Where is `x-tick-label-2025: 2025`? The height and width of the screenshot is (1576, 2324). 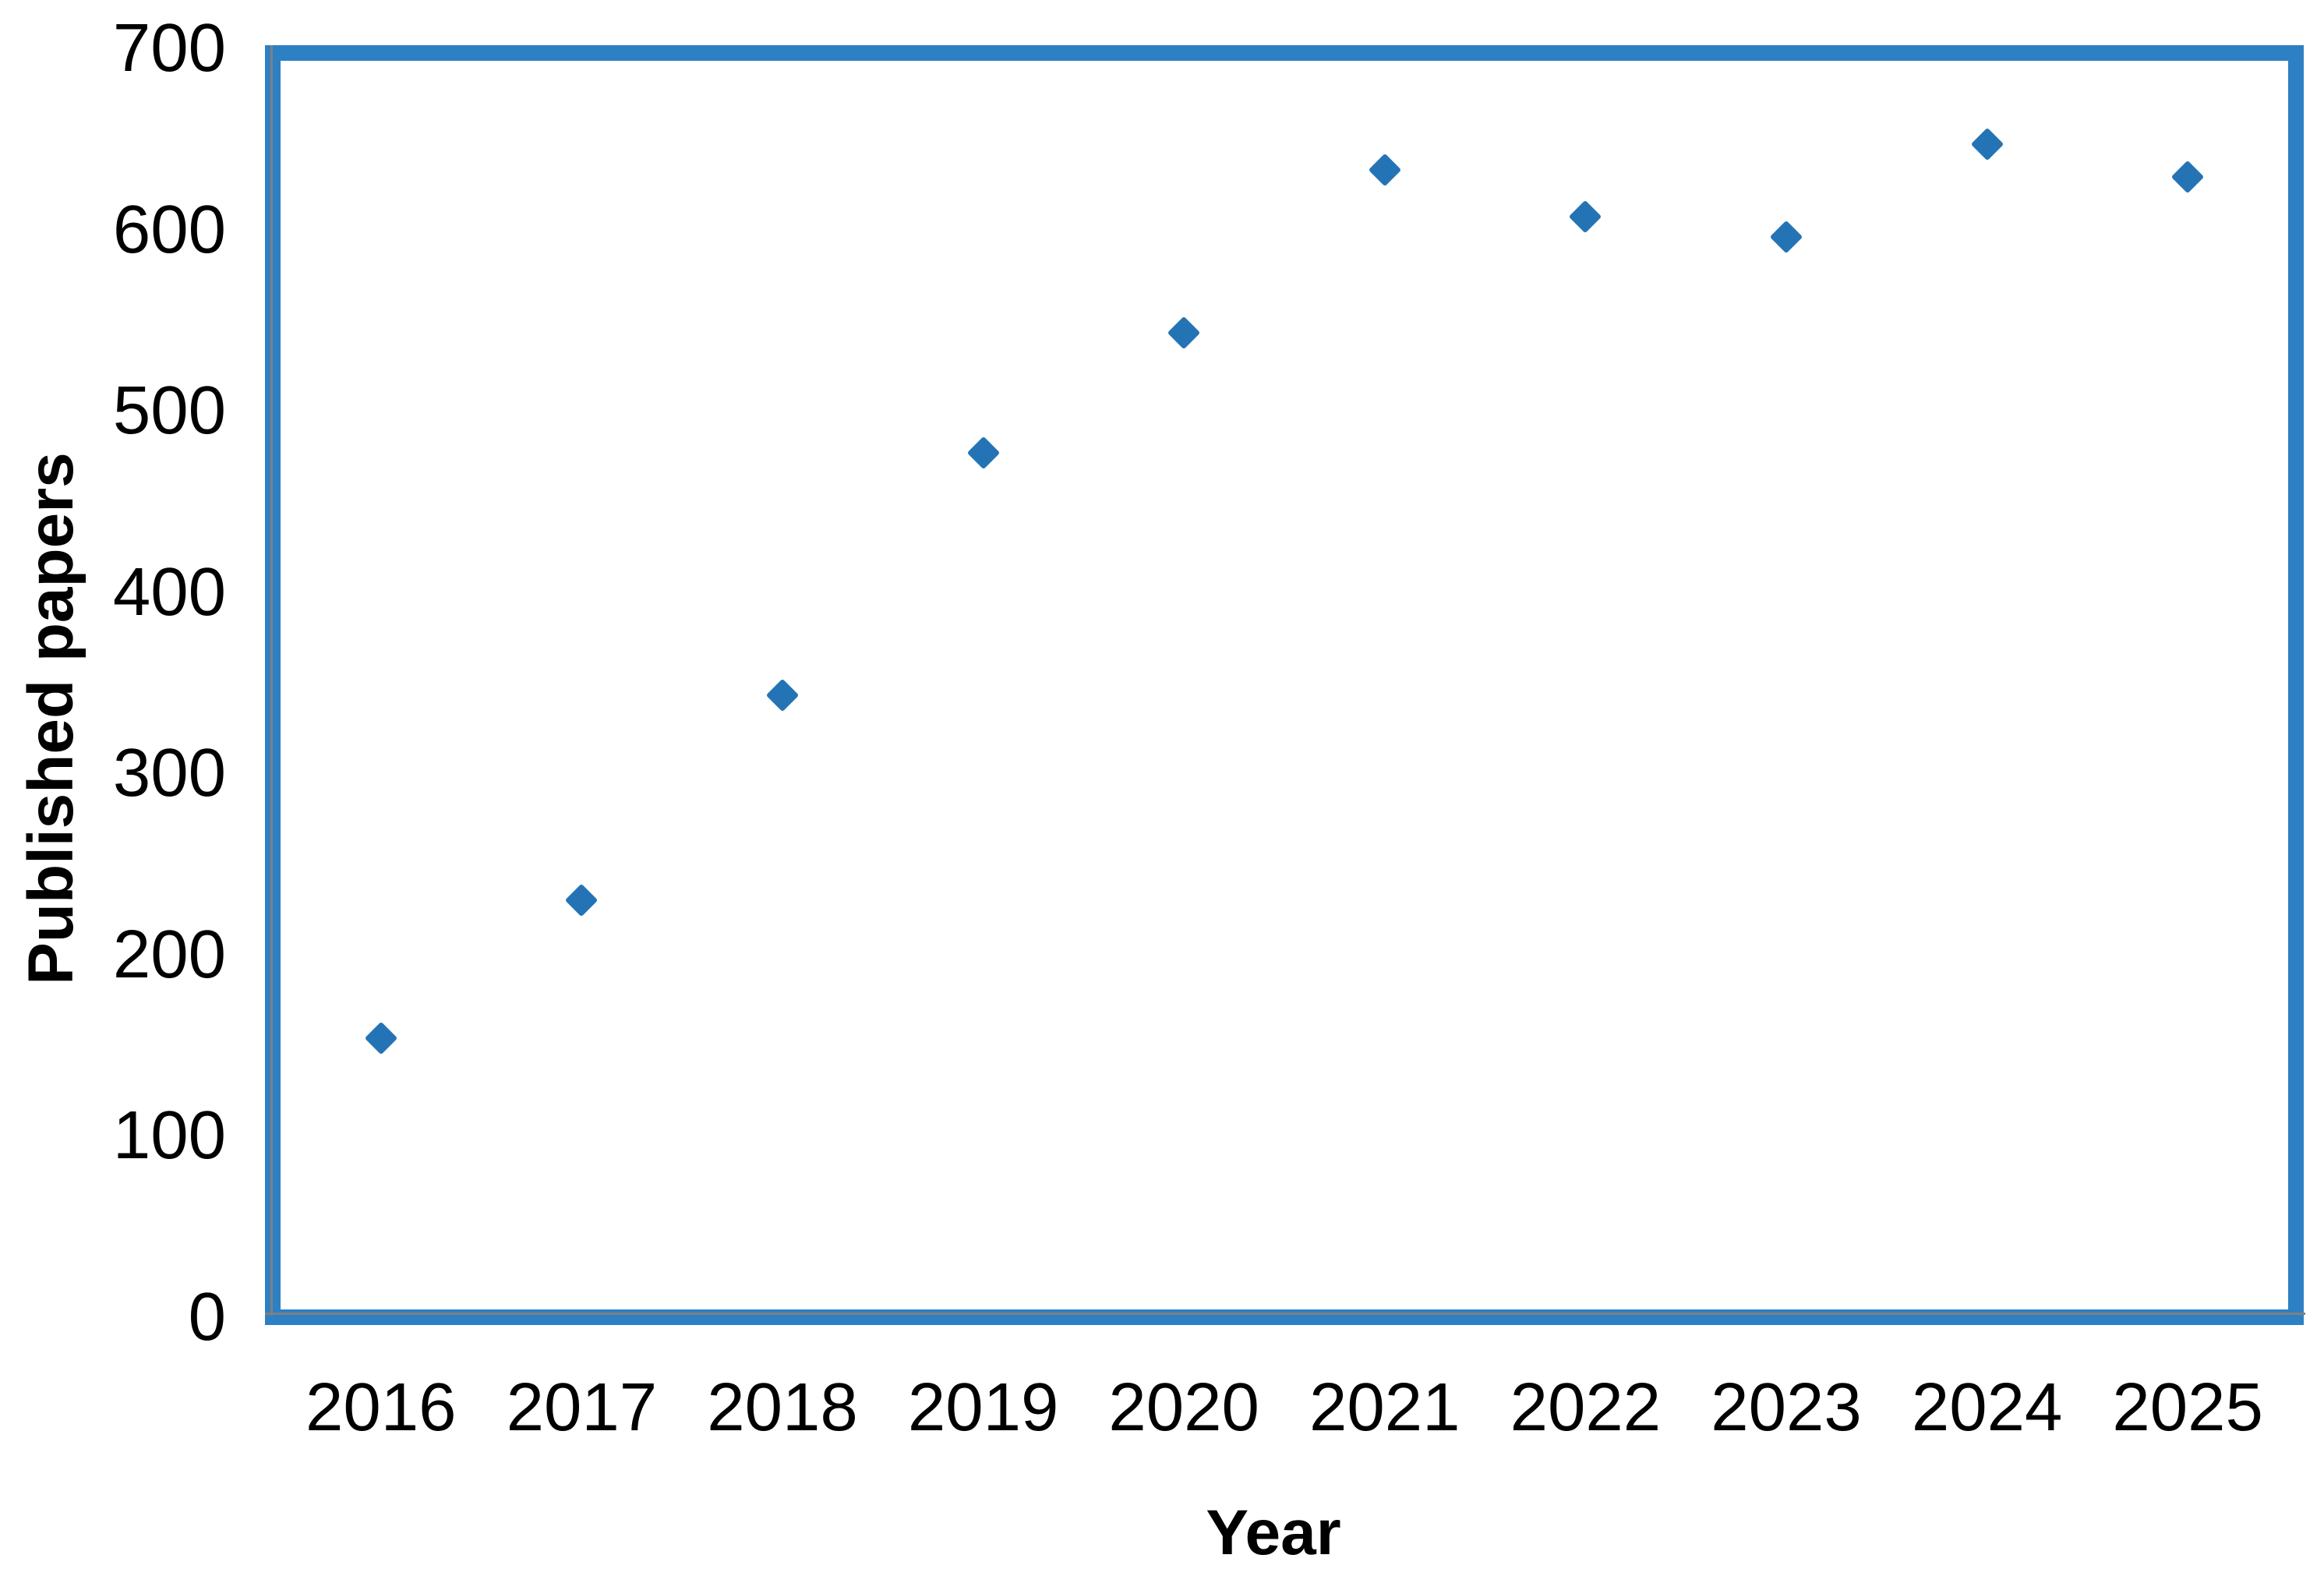 x-tick-label-2025: 2025 is located at coordinates (2187, 1407).